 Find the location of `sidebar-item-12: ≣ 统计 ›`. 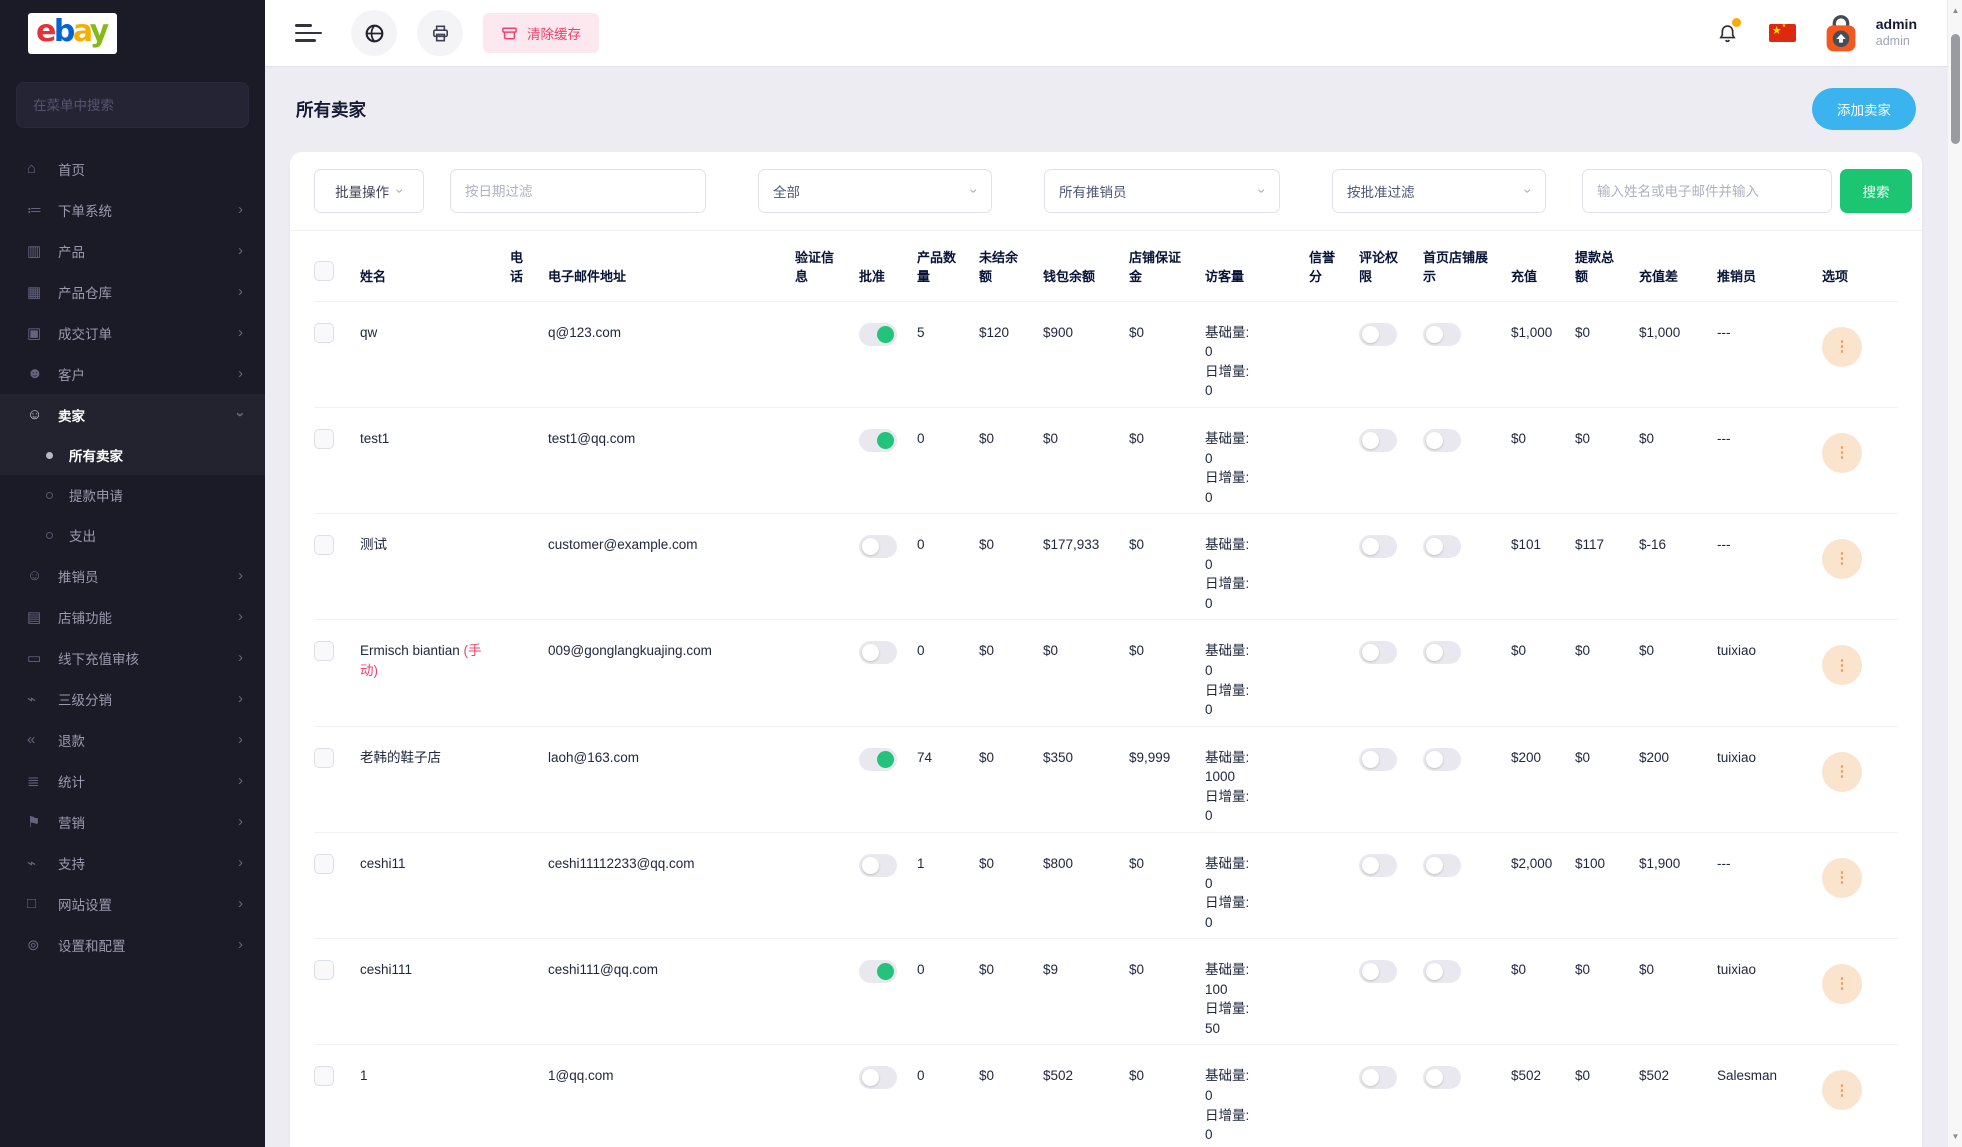

sidebar-item-12: ≣ 统计 › is located at coordinates (132, 780).